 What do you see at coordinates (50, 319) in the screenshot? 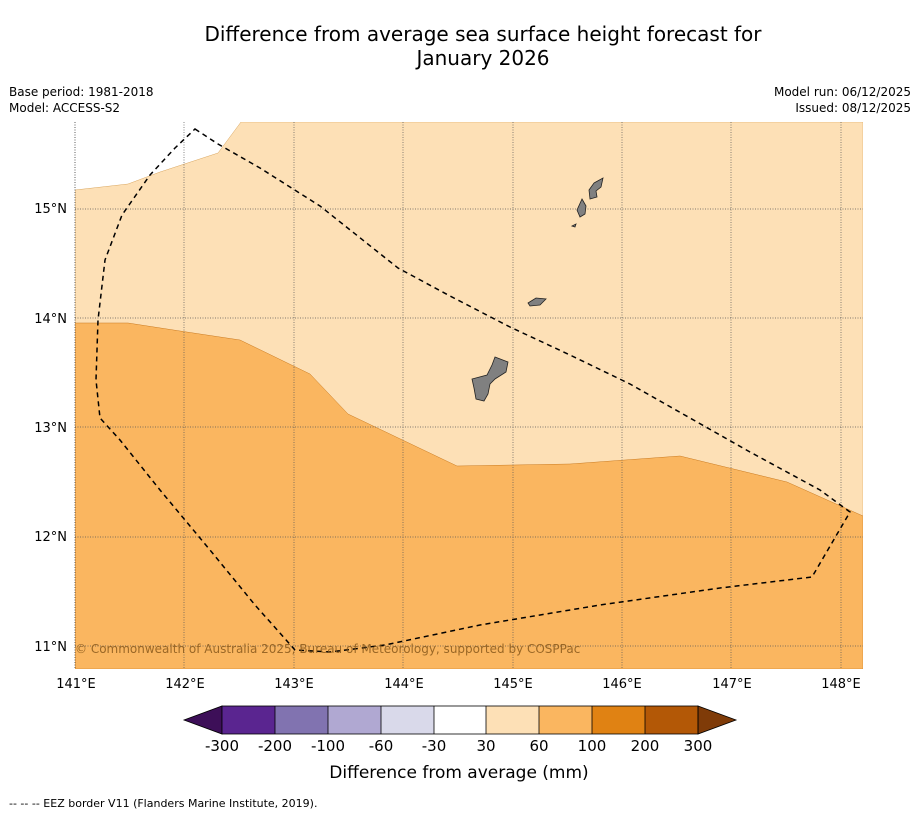
I see `lat-label-14: 14°N` at bounding box center [50, 319].